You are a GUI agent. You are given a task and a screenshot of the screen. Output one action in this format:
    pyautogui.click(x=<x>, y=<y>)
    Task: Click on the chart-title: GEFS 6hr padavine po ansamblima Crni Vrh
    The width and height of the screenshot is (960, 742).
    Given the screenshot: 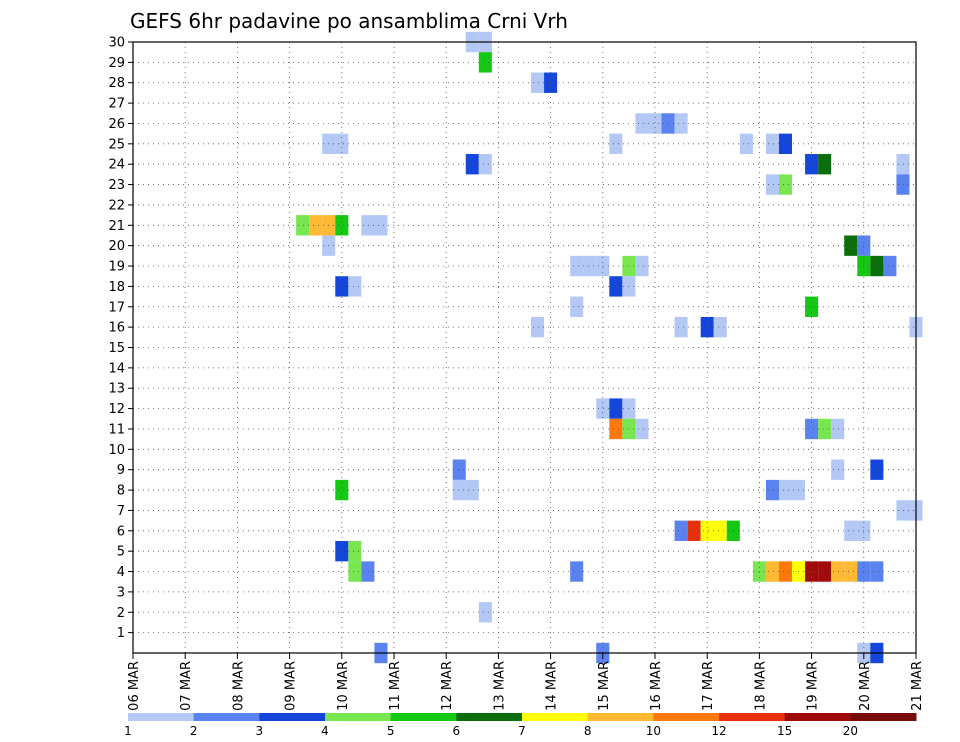 What is the action you would take?
    pyautogui.click(x=349, y=21)
    